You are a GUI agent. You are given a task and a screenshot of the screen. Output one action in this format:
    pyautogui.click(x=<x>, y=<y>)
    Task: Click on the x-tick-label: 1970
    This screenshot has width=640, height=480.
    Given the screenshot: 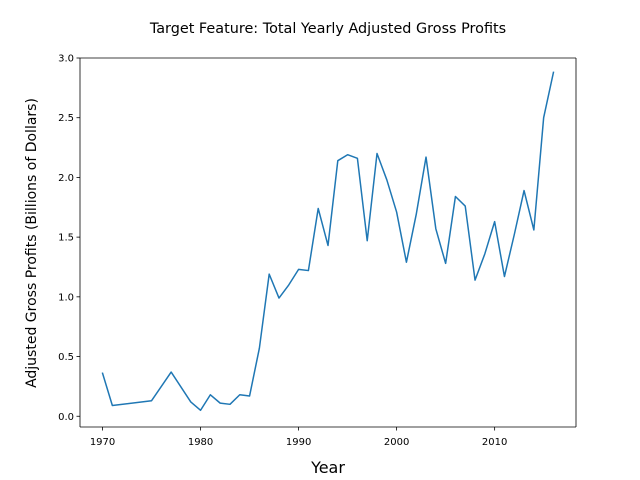 What is the action you would take?
    pyautogui.click(x=102, y=442)
    